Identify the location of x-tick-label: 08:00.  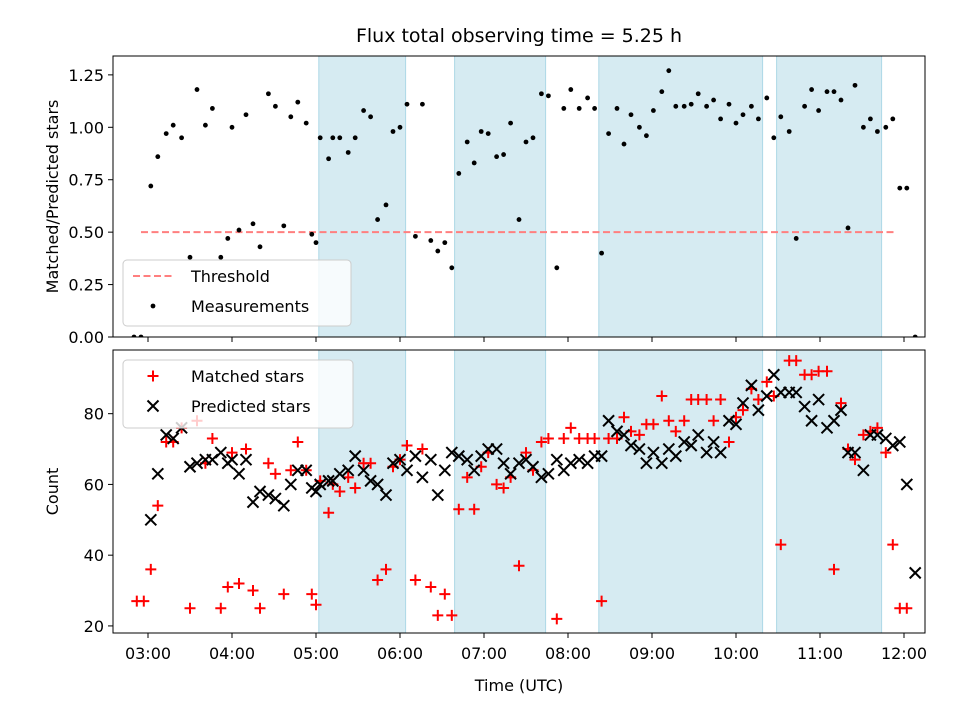
(568, 653).